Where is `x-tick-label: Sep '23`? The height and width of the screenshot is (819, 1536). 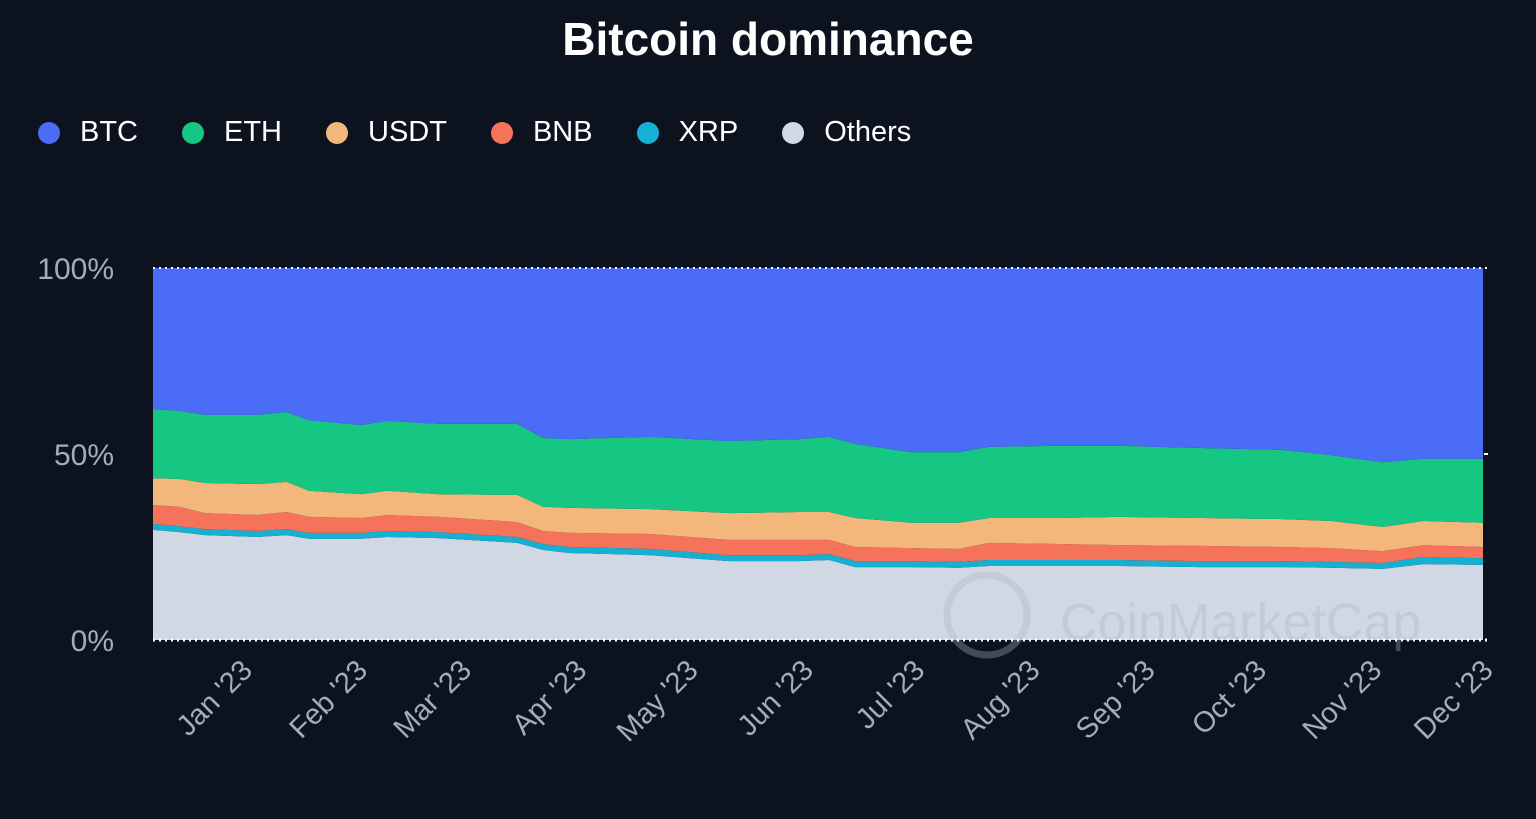
x-tick-label: Sep '23 is located at coordinates (1116, 700).